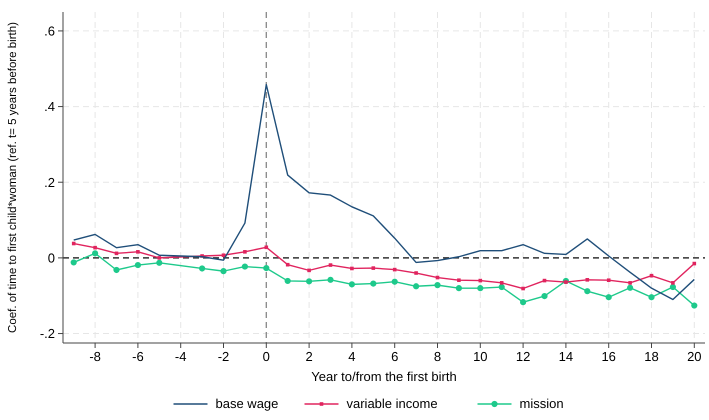 Image resolution: width=709 pixels, height=420 pixels. I want to click on x-tick-label: 20, so click(694, 356).